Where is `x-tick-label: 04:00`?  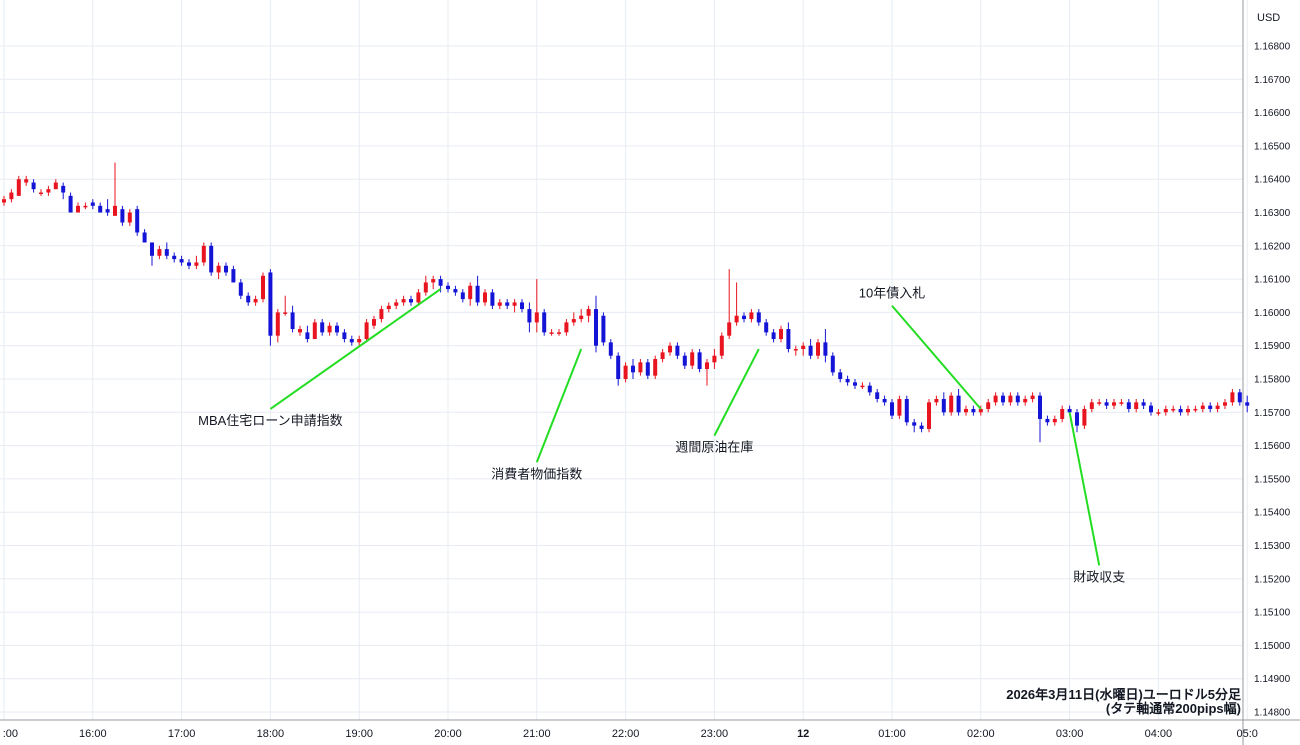
x-tick-label: 04:00 is located at coordinates (1159, 734).